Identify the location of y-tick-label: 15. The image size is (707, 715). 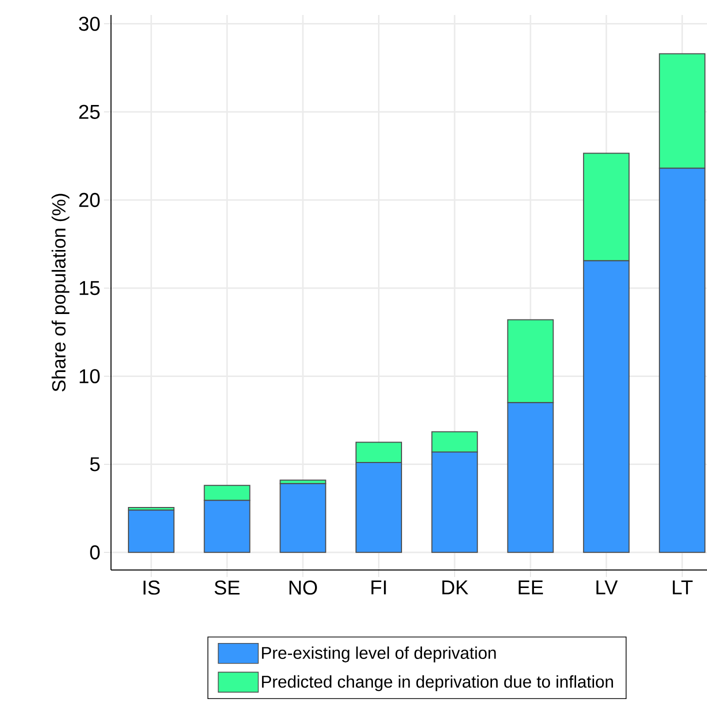
(90, 288).